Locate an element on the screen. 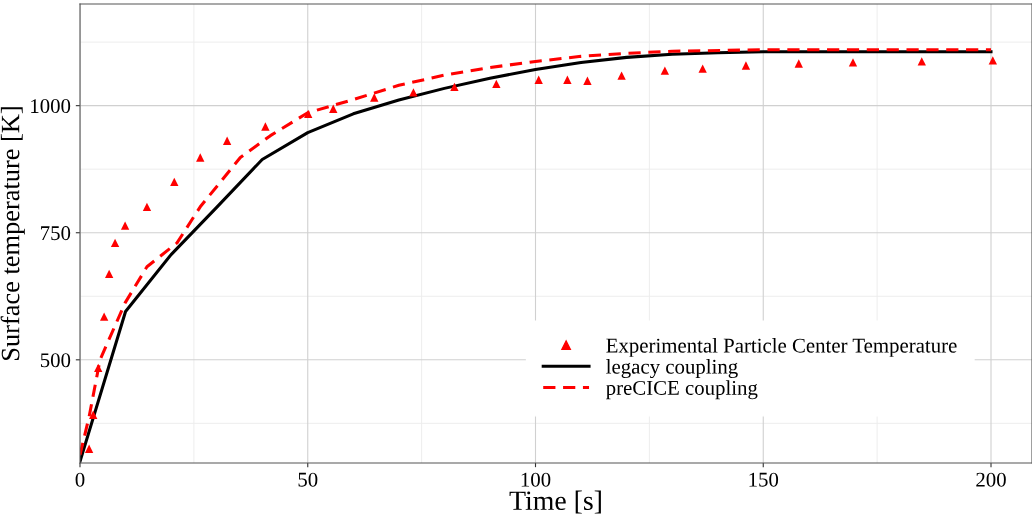 The width and height of the screenshot is (1032, 514). x-tick-label: 100 is located at coordinates (536, 479).